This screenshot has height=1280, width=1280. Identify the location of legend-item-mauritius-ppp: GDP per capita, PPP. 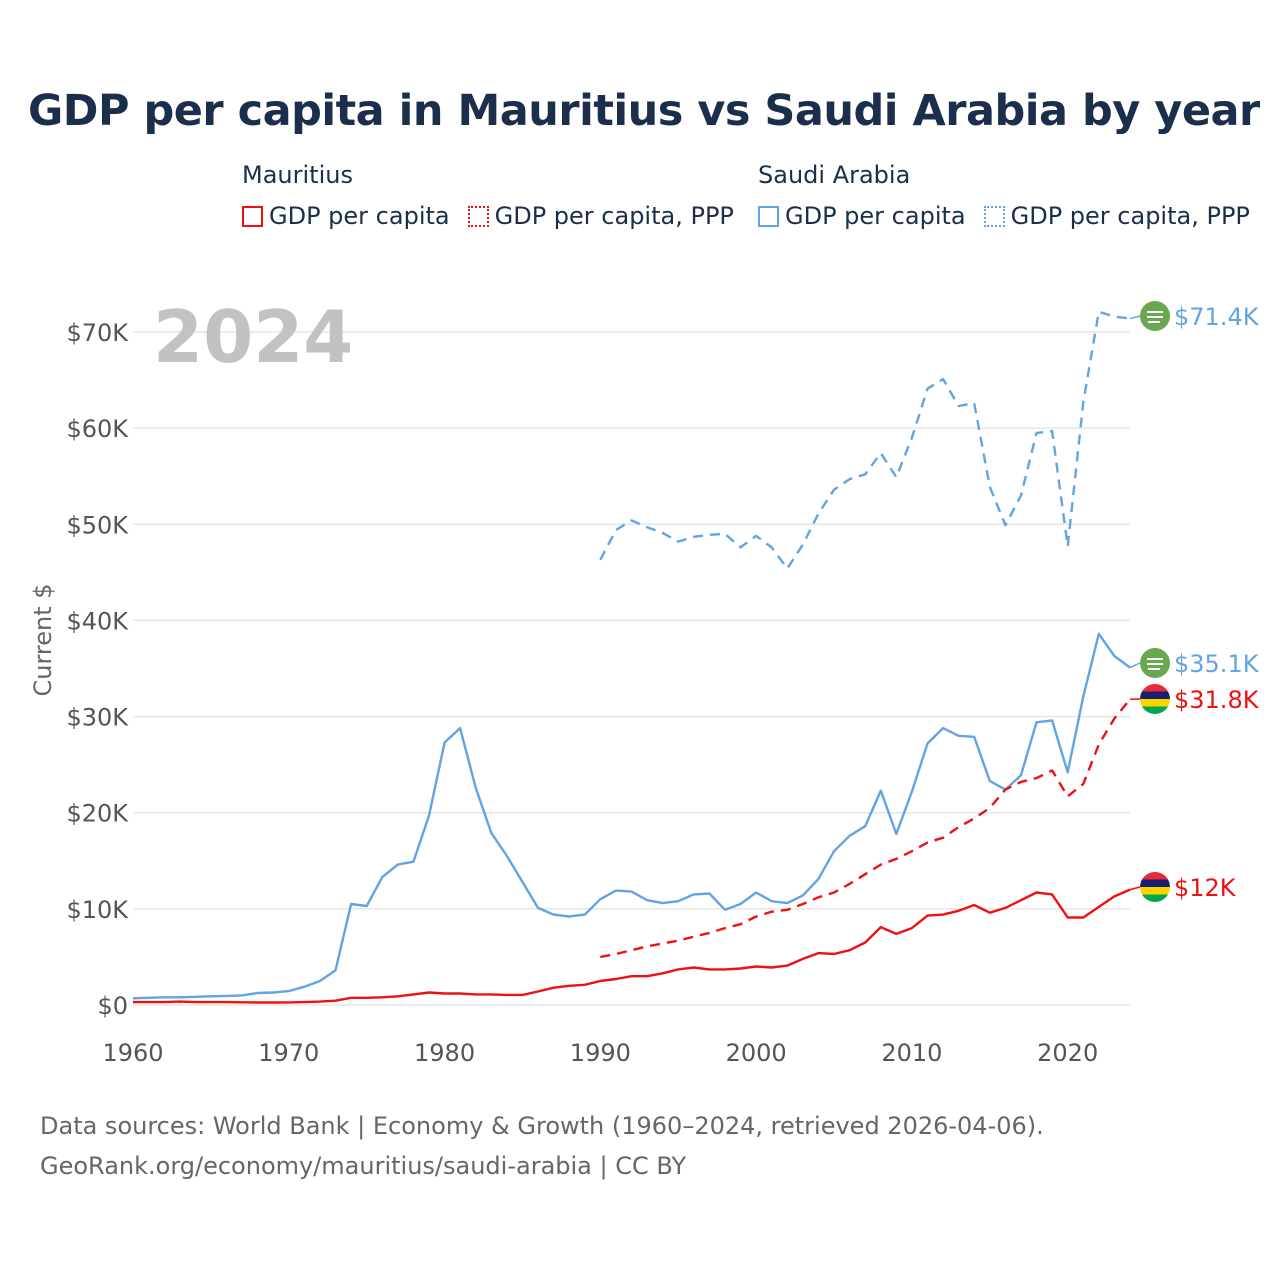
(600, 216).